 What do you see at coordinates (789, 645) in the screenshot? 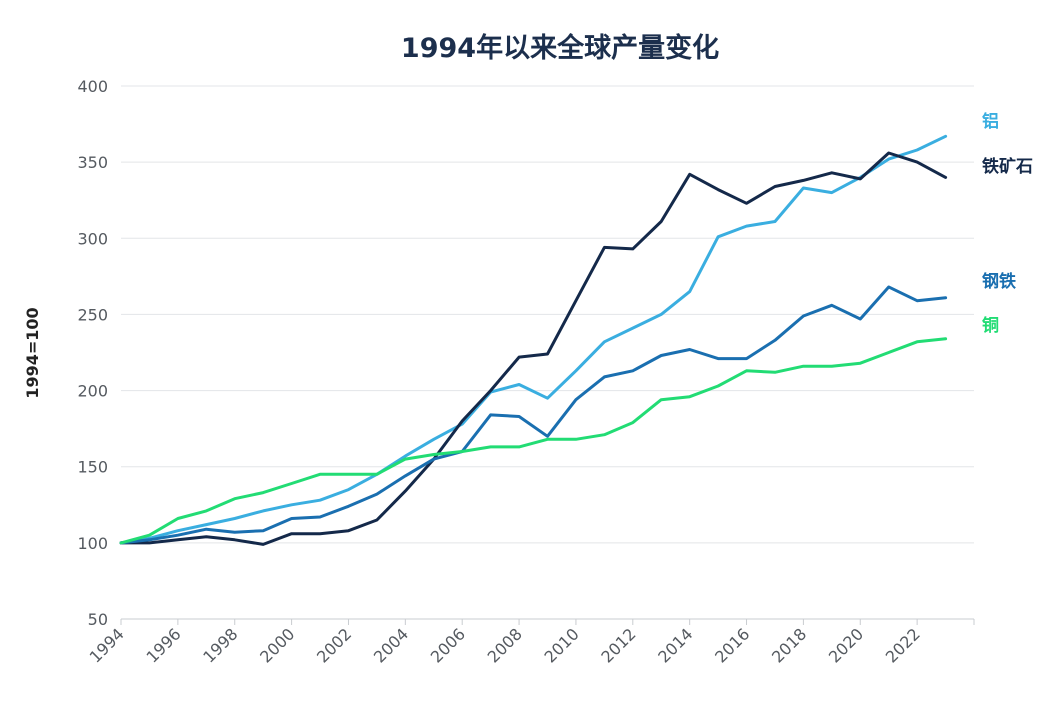
I see `x-tick-label: 2018` at bounding box center [789, 645].